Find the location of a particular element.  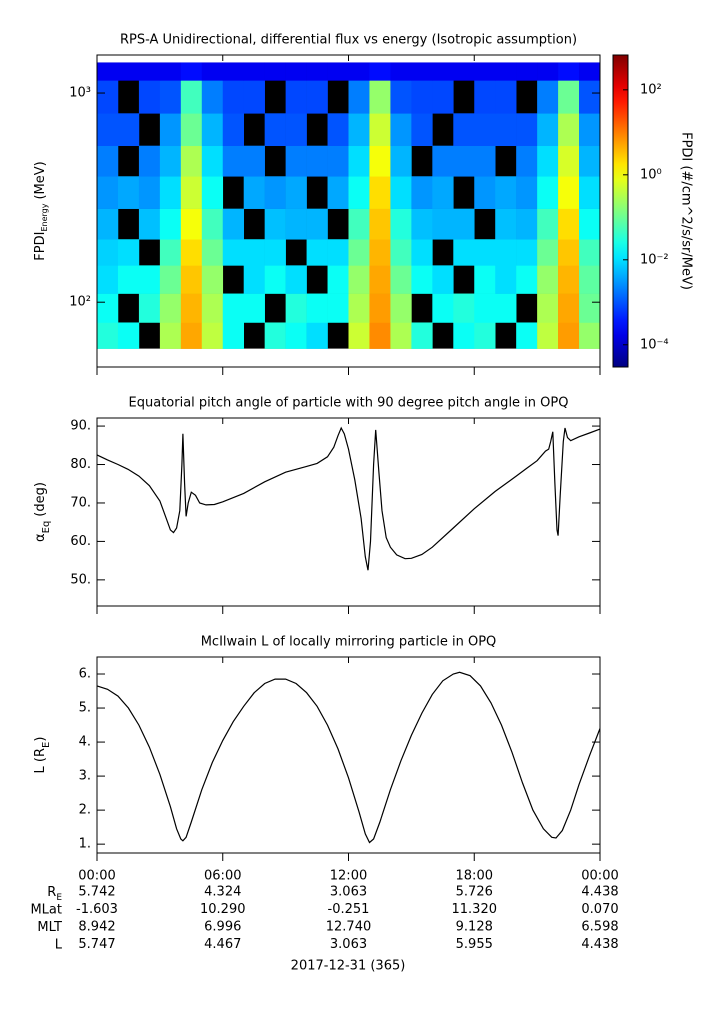

ephemeris-value: 11.320 is located at coordinates (475, 909).